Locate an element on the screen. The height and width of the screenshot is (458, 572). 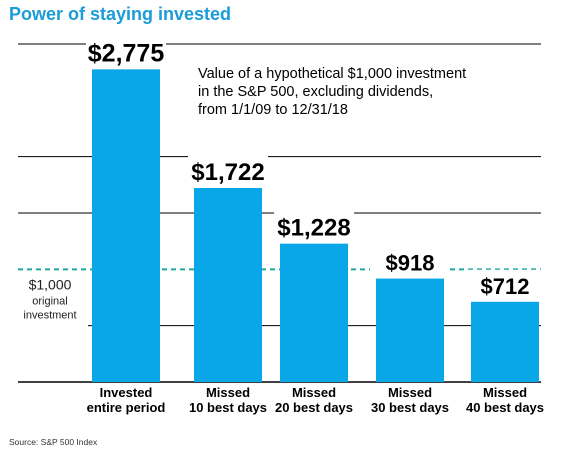
chart-note-background is located at coordinates (333, 90).